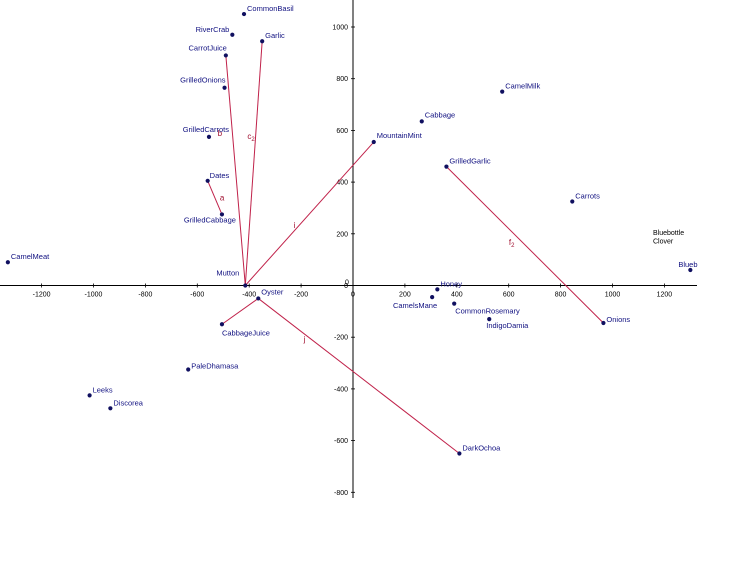 The width and height of the screenshot is (750, 586). Describe the element at coordinates (459, 453) in the screenshot. I see `point-dark-ochoa` at that location.